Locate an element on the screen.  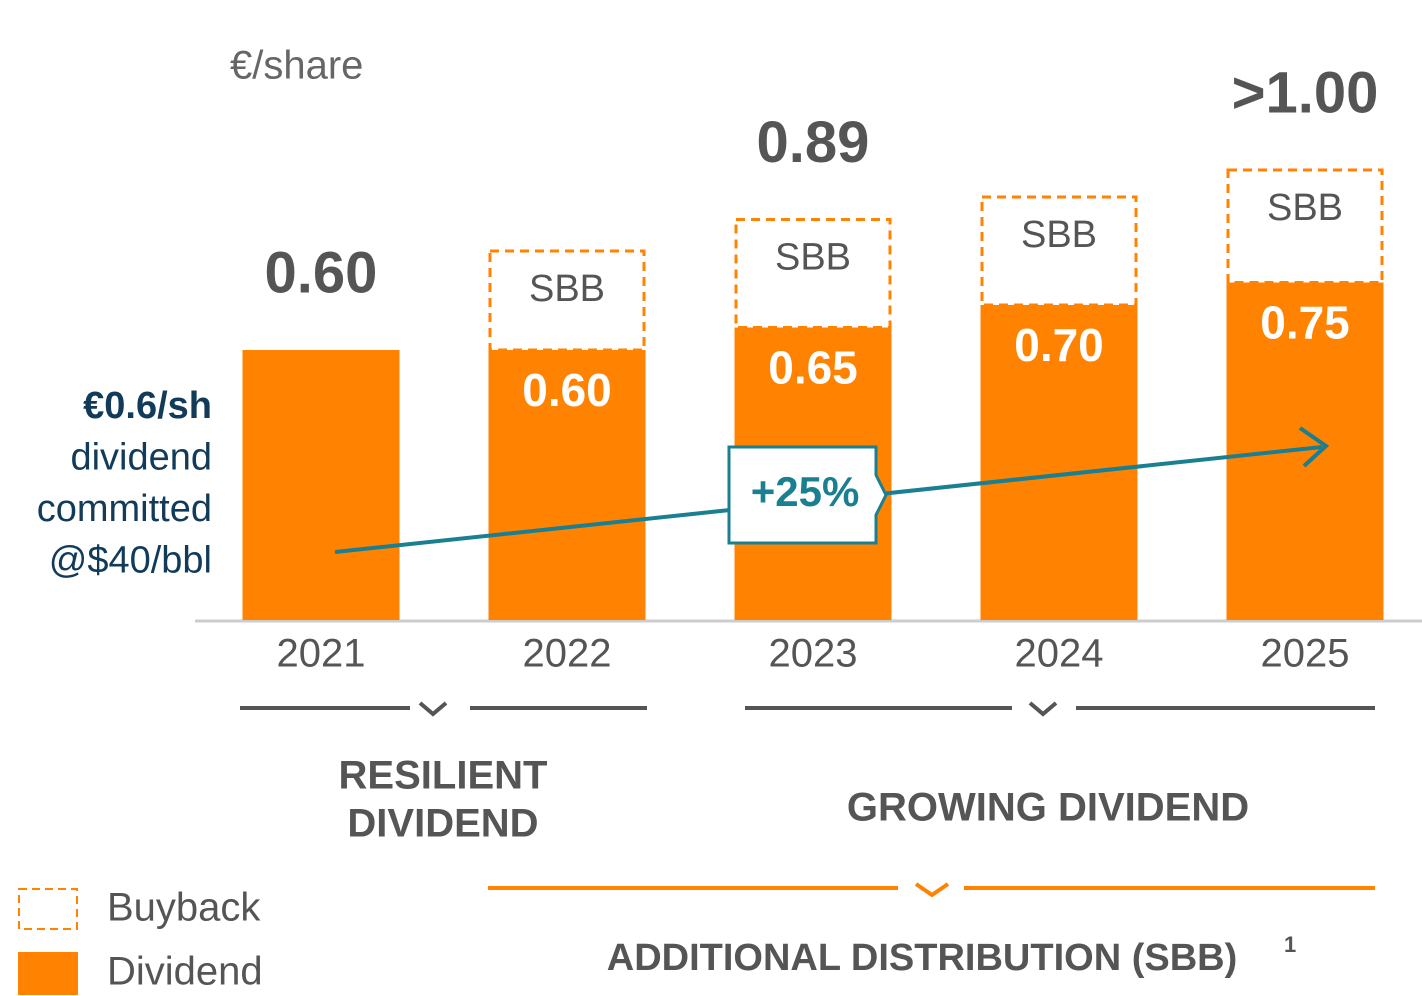
arrow-label-box is located at coordinates (807, 495).